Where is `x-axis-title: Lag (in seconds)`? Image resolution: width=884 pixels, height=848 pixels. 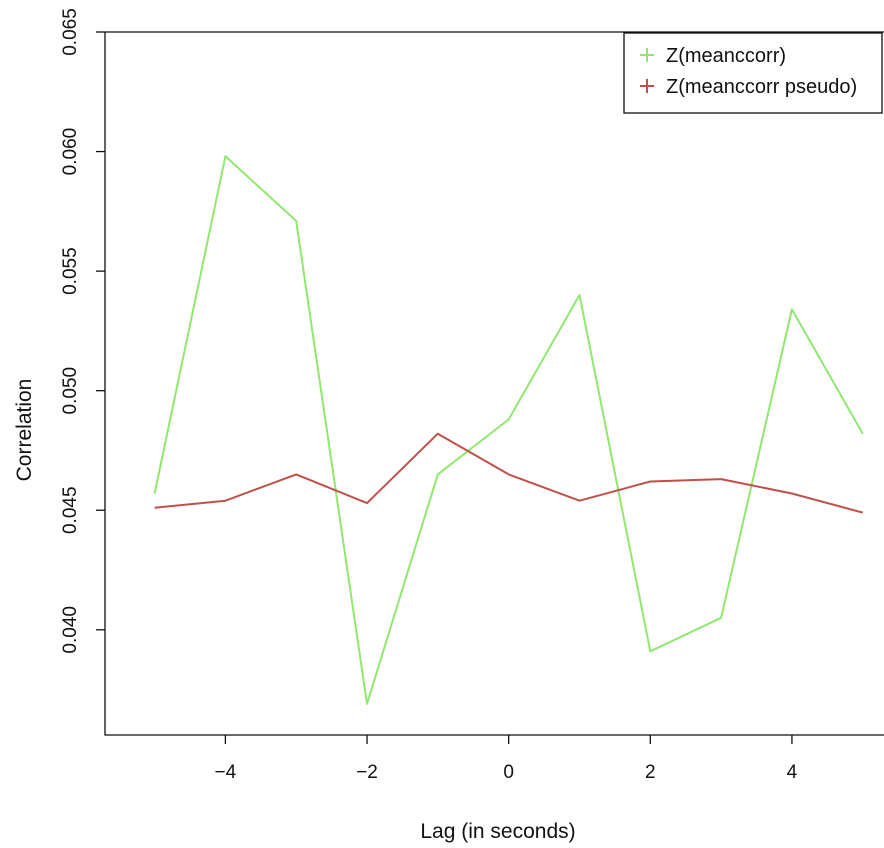
x-axis-title: Lag (in seconds) is located at coordinates (497, 831).